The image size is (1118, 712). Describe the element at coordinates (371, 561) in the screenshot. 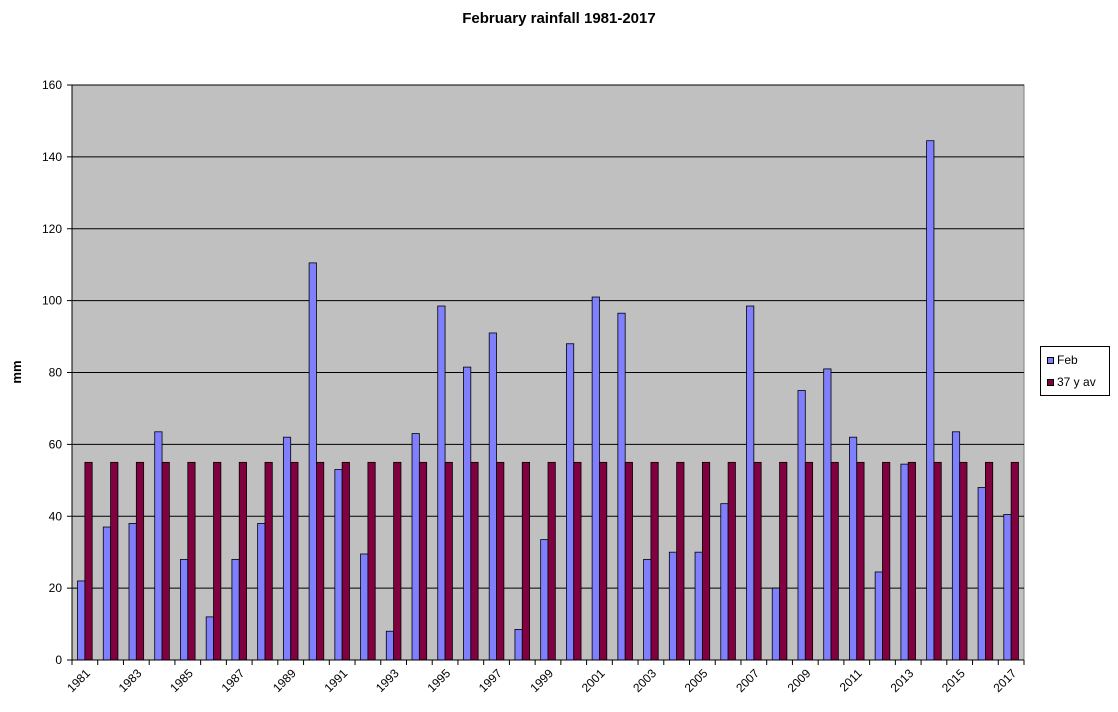

I see `bar-average-1992` at that location.